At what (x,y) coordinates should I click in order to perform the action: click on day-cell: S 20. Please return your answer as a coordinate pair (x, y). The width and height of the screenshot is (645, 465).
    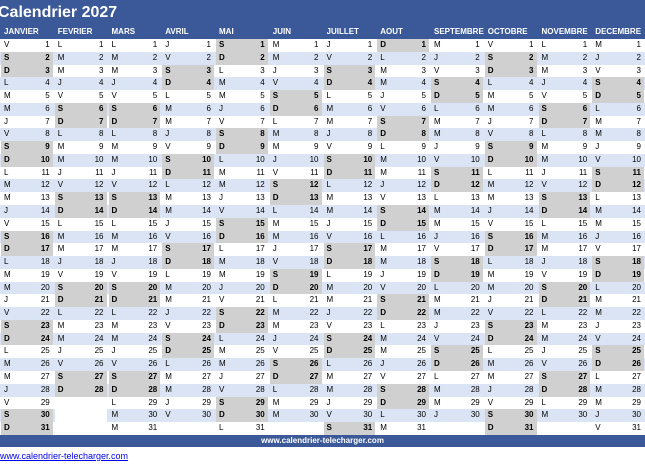
    Looking at the image, I should click on (134, 288).